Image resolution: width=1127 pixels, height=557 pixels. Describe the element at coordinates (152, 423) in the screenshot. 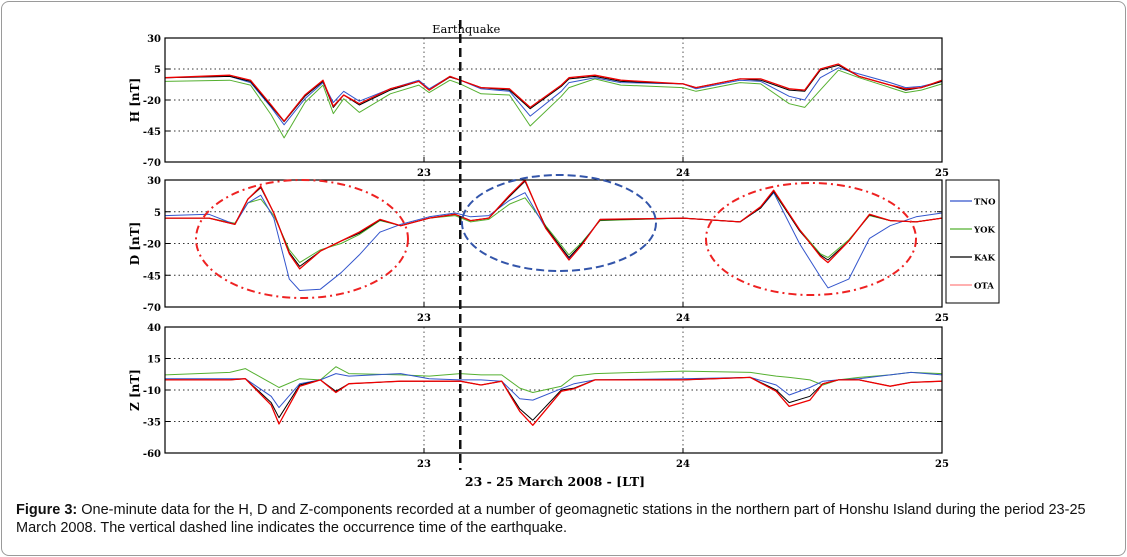

I see `y-tick-label: -35` at that location.